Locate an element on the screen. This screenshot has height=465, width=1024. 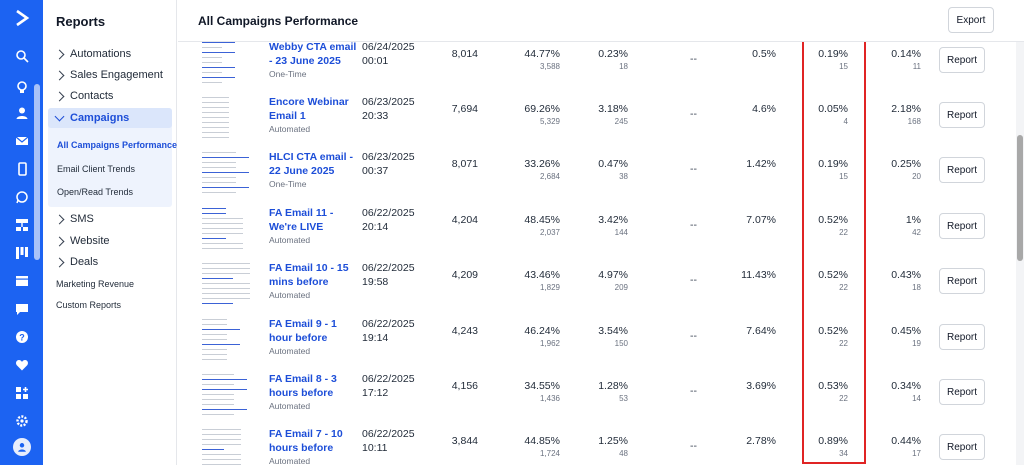
campaign-name-link: FA Email 7 - 10 hours before is located at coordinates (306, 441).